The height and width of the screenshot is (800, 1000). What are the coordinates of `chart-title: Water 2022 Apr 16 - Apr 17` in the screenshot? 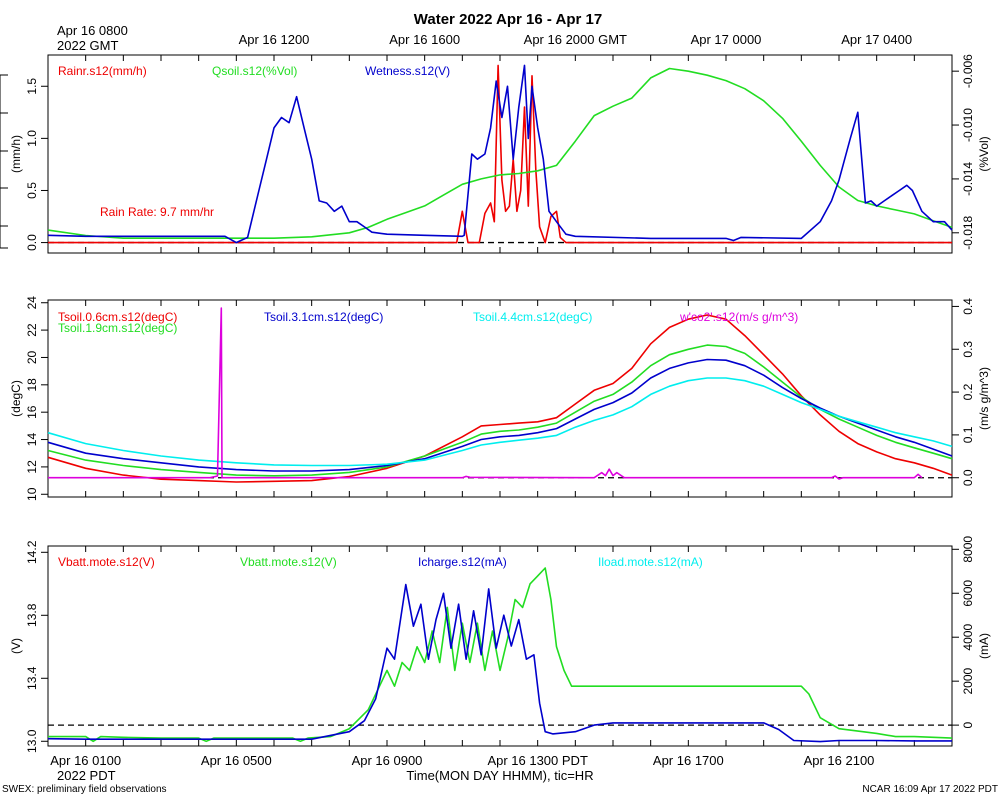 It's located at (508, 19).